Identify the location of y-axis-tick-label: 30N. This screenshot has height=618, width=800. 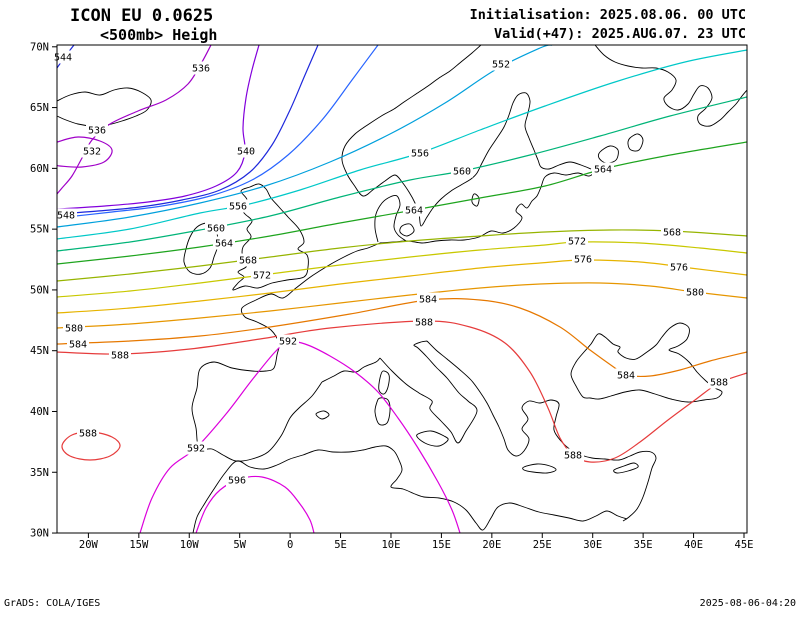
(39, 534).